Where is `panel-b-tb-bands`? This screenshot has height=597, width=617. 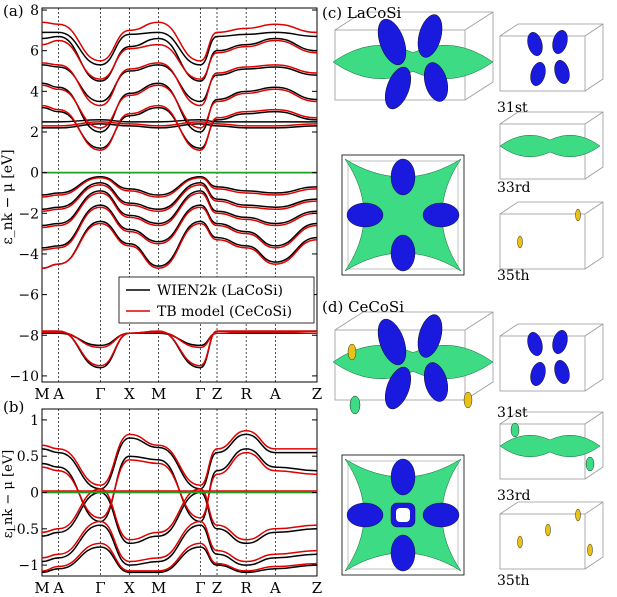
panel-b-tb-bands is located at coordinates (179, 501).